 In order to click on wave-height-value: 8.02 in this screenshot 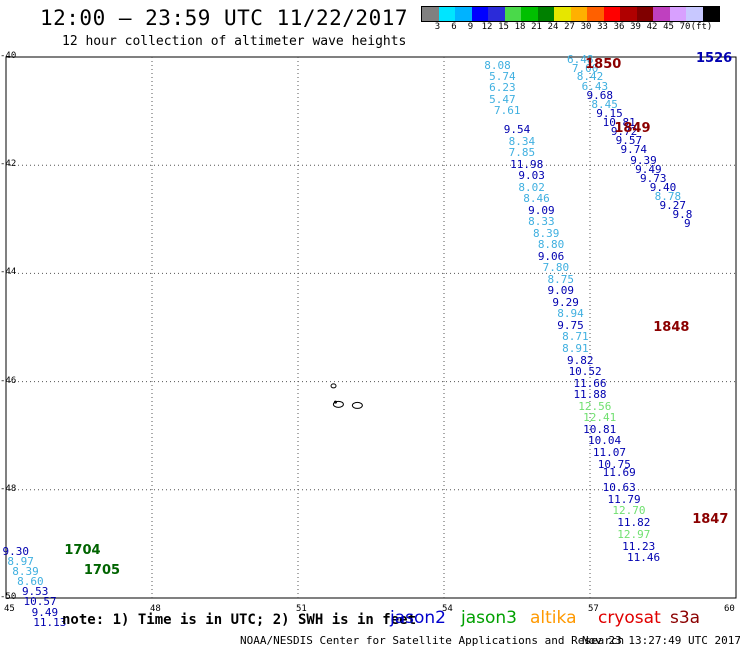, I will do `click(531, 187)`.